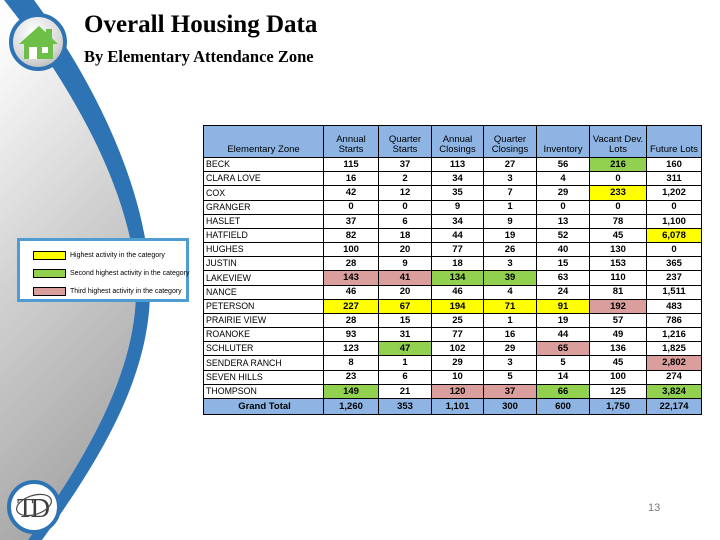  What do you see at coordinates (201, 24) in the screenshot?
I see `page-title: Overall Housing Data` at bounding box center [201, 24].